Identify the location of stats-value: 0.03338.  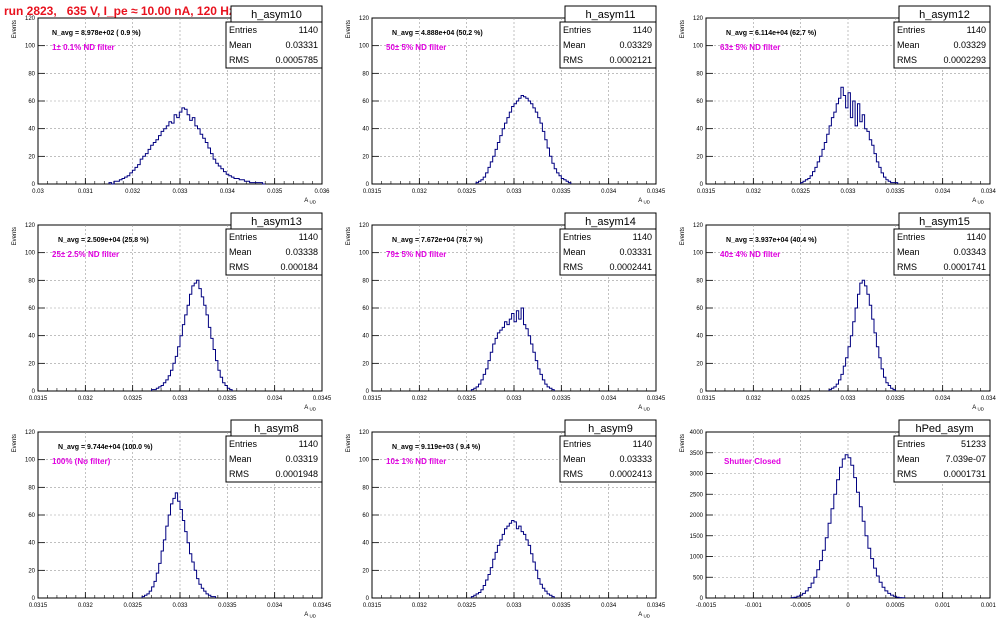
(301, 252).